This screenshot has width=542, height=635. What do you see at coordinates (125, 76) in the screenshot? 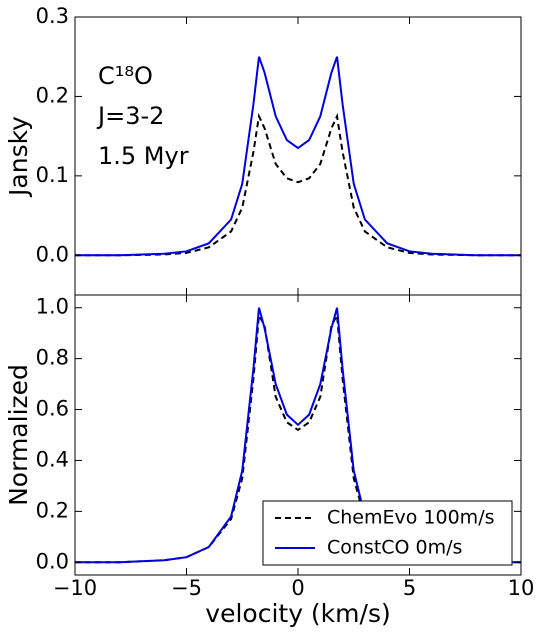
I see `annotation: C¹⁸O` at bounding box center [125, 76].